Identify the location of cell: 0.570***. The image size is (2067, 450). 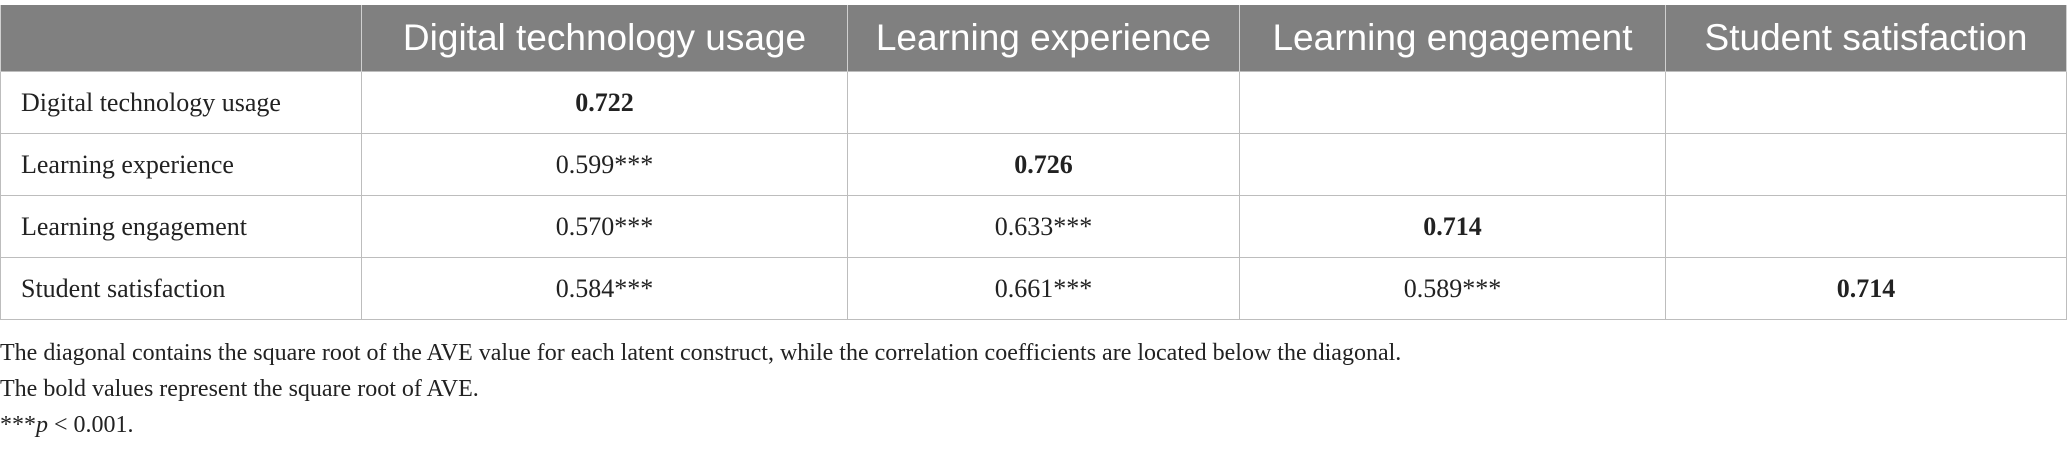
(604, 226).